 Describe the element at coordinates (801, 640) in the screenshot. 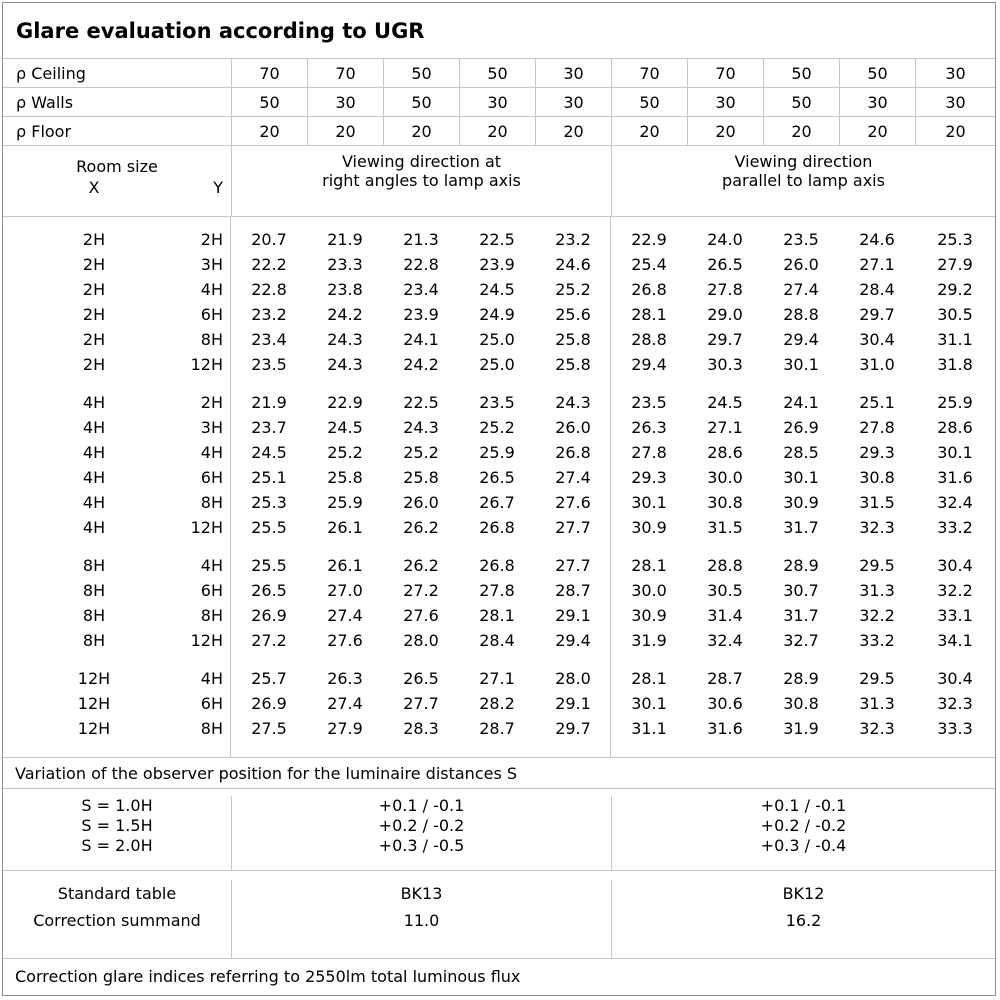

I see `ugr-value-cell: 32.7` at that location.